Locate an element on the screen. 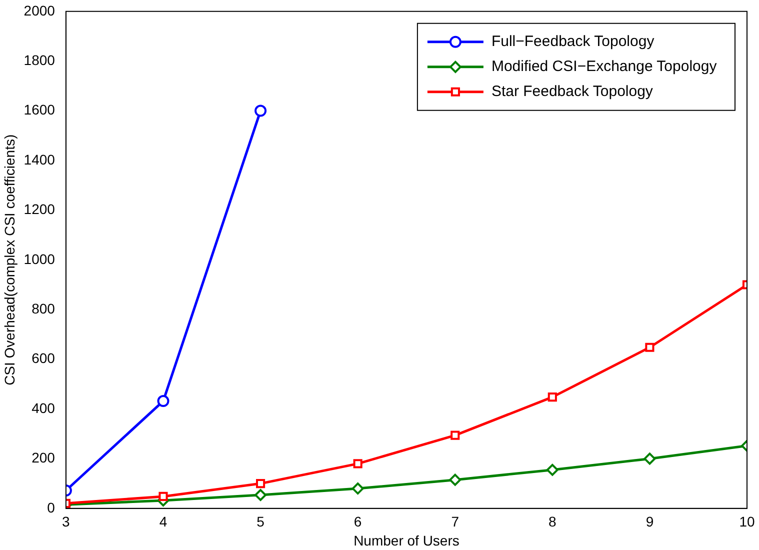 This screenshot has height=550, width=759. x-tick-label: 4 is located at coordinates (163, 522).